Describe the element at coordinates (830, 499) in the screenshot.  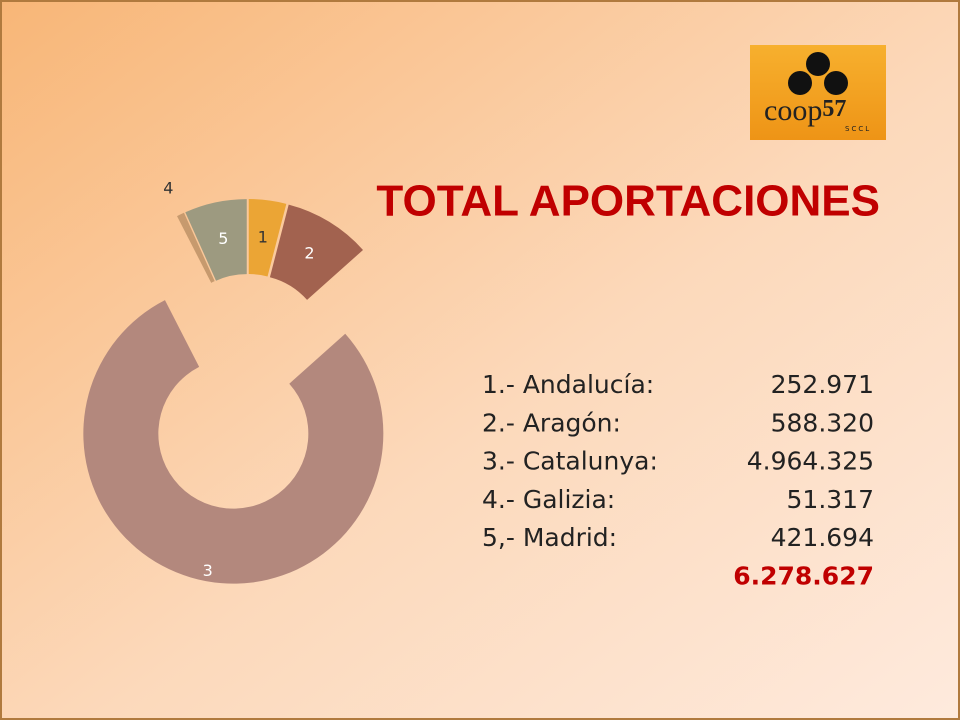
I see `list-value: 51.317` at that location.